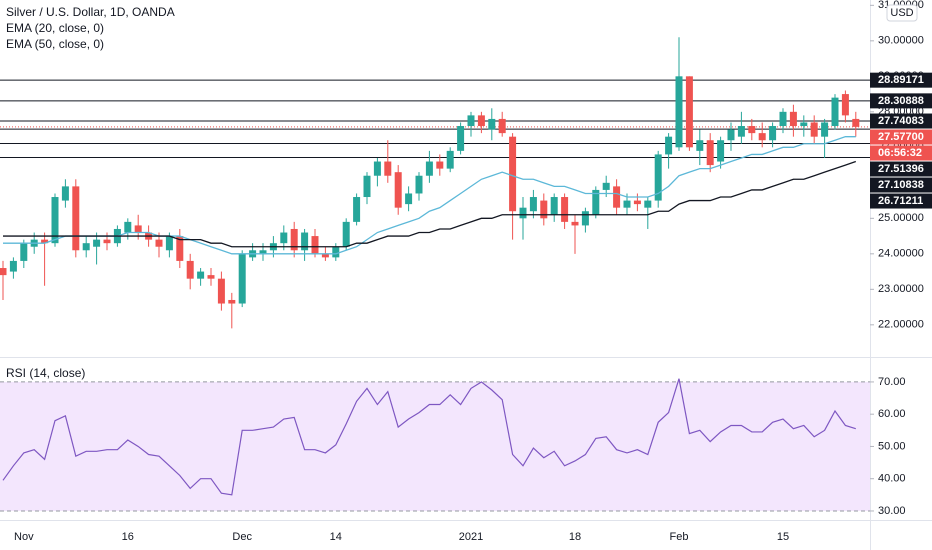  I want to click on y-tick-label: 24.00000, so click(901, 254).